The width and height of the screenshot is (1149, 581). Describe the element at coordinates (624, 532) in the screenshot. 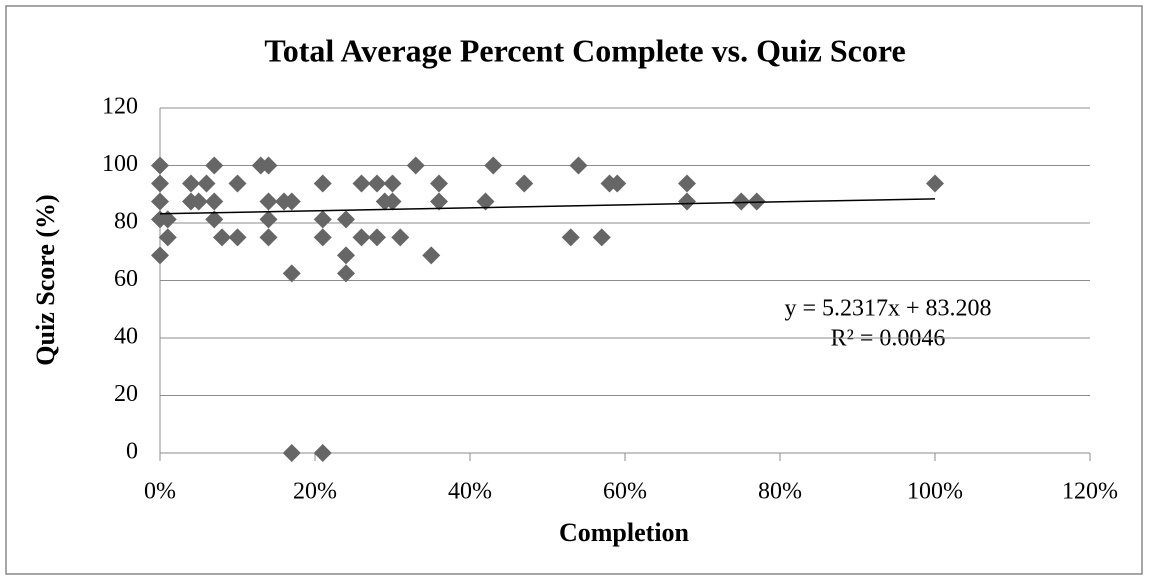

I see `x-axis-label: Completion` at that location.